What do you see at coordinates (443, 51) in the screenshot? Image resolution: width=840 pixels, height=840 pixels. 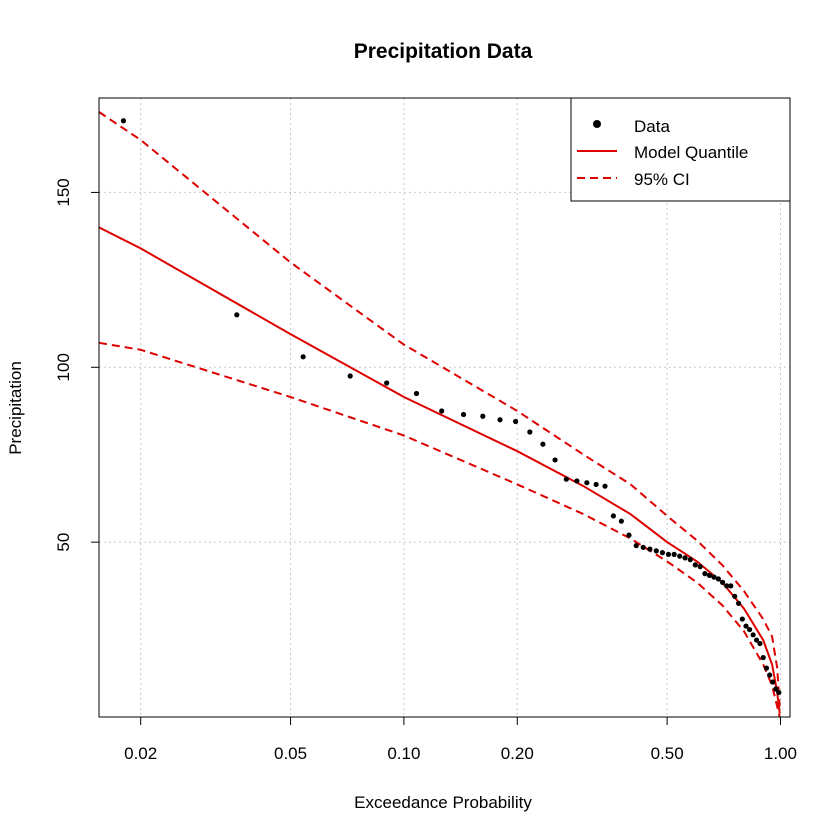 I see `chart-title: Precipitation Data` at bounding box center [443, 51].